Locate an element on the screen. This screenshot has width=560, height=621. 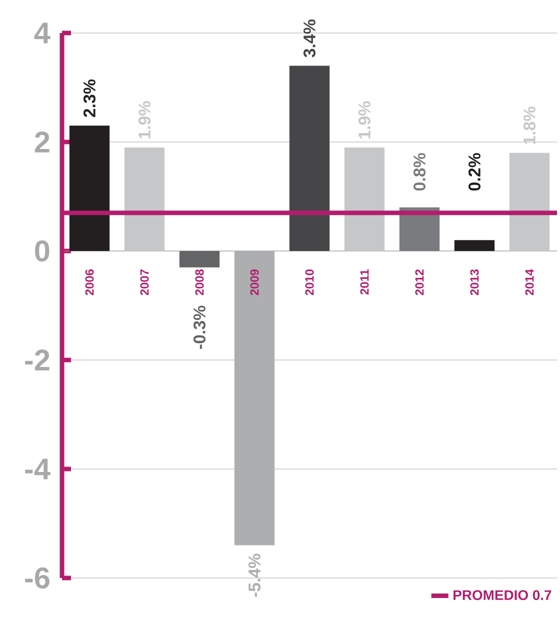
data-label: 2.3% is located at coordinates (89, 98).